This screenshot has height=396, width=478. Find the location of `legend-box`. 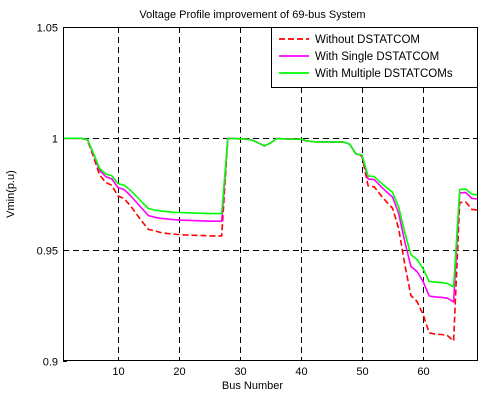

legend-box is located at coordinates (374, 57).